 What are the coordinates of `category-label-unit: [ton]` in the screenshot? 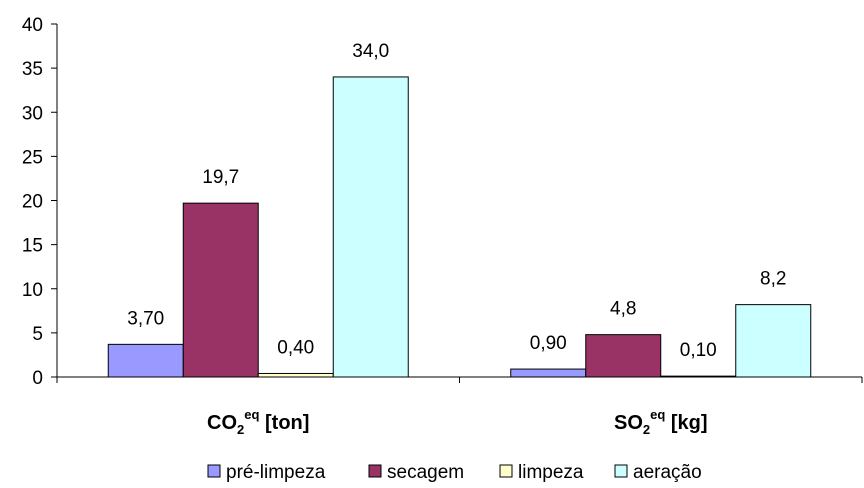 It's located at (284, 423).